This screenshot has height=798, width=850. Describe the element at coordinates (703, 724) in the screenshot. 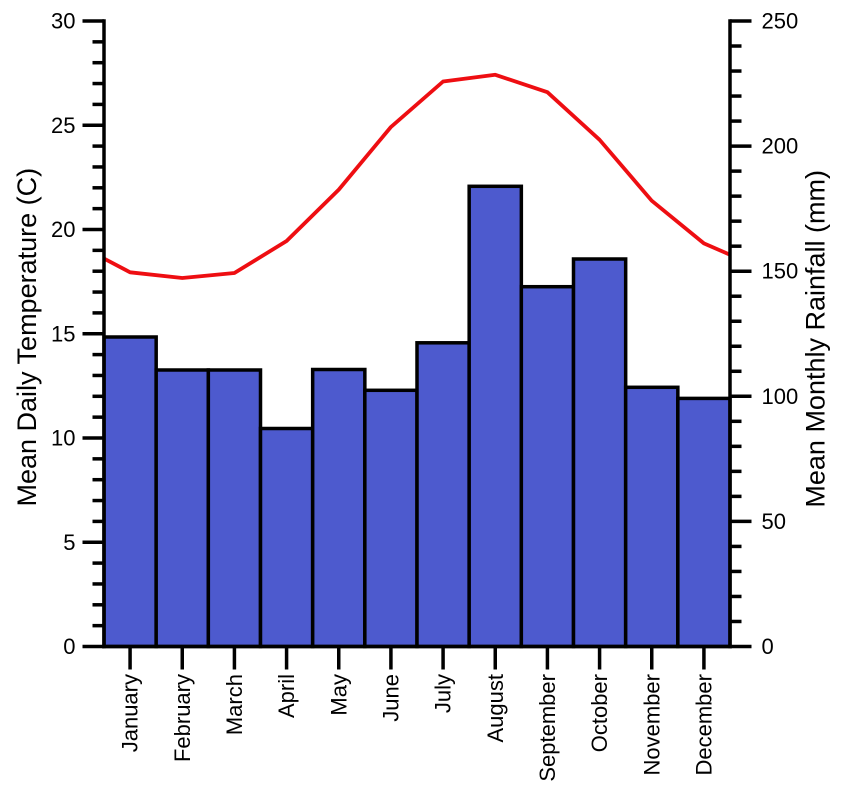

I see `svg-text: December` at that location.